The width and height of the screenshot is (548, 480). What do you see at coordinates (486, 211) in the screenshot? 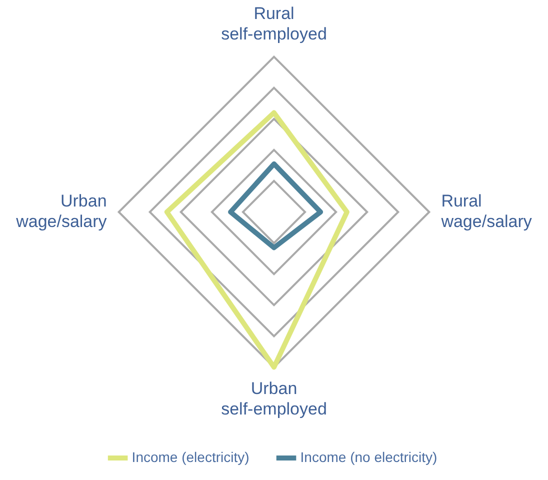
I see `spoke-label: Rural wage/salary` at bounding box center [486, 211].